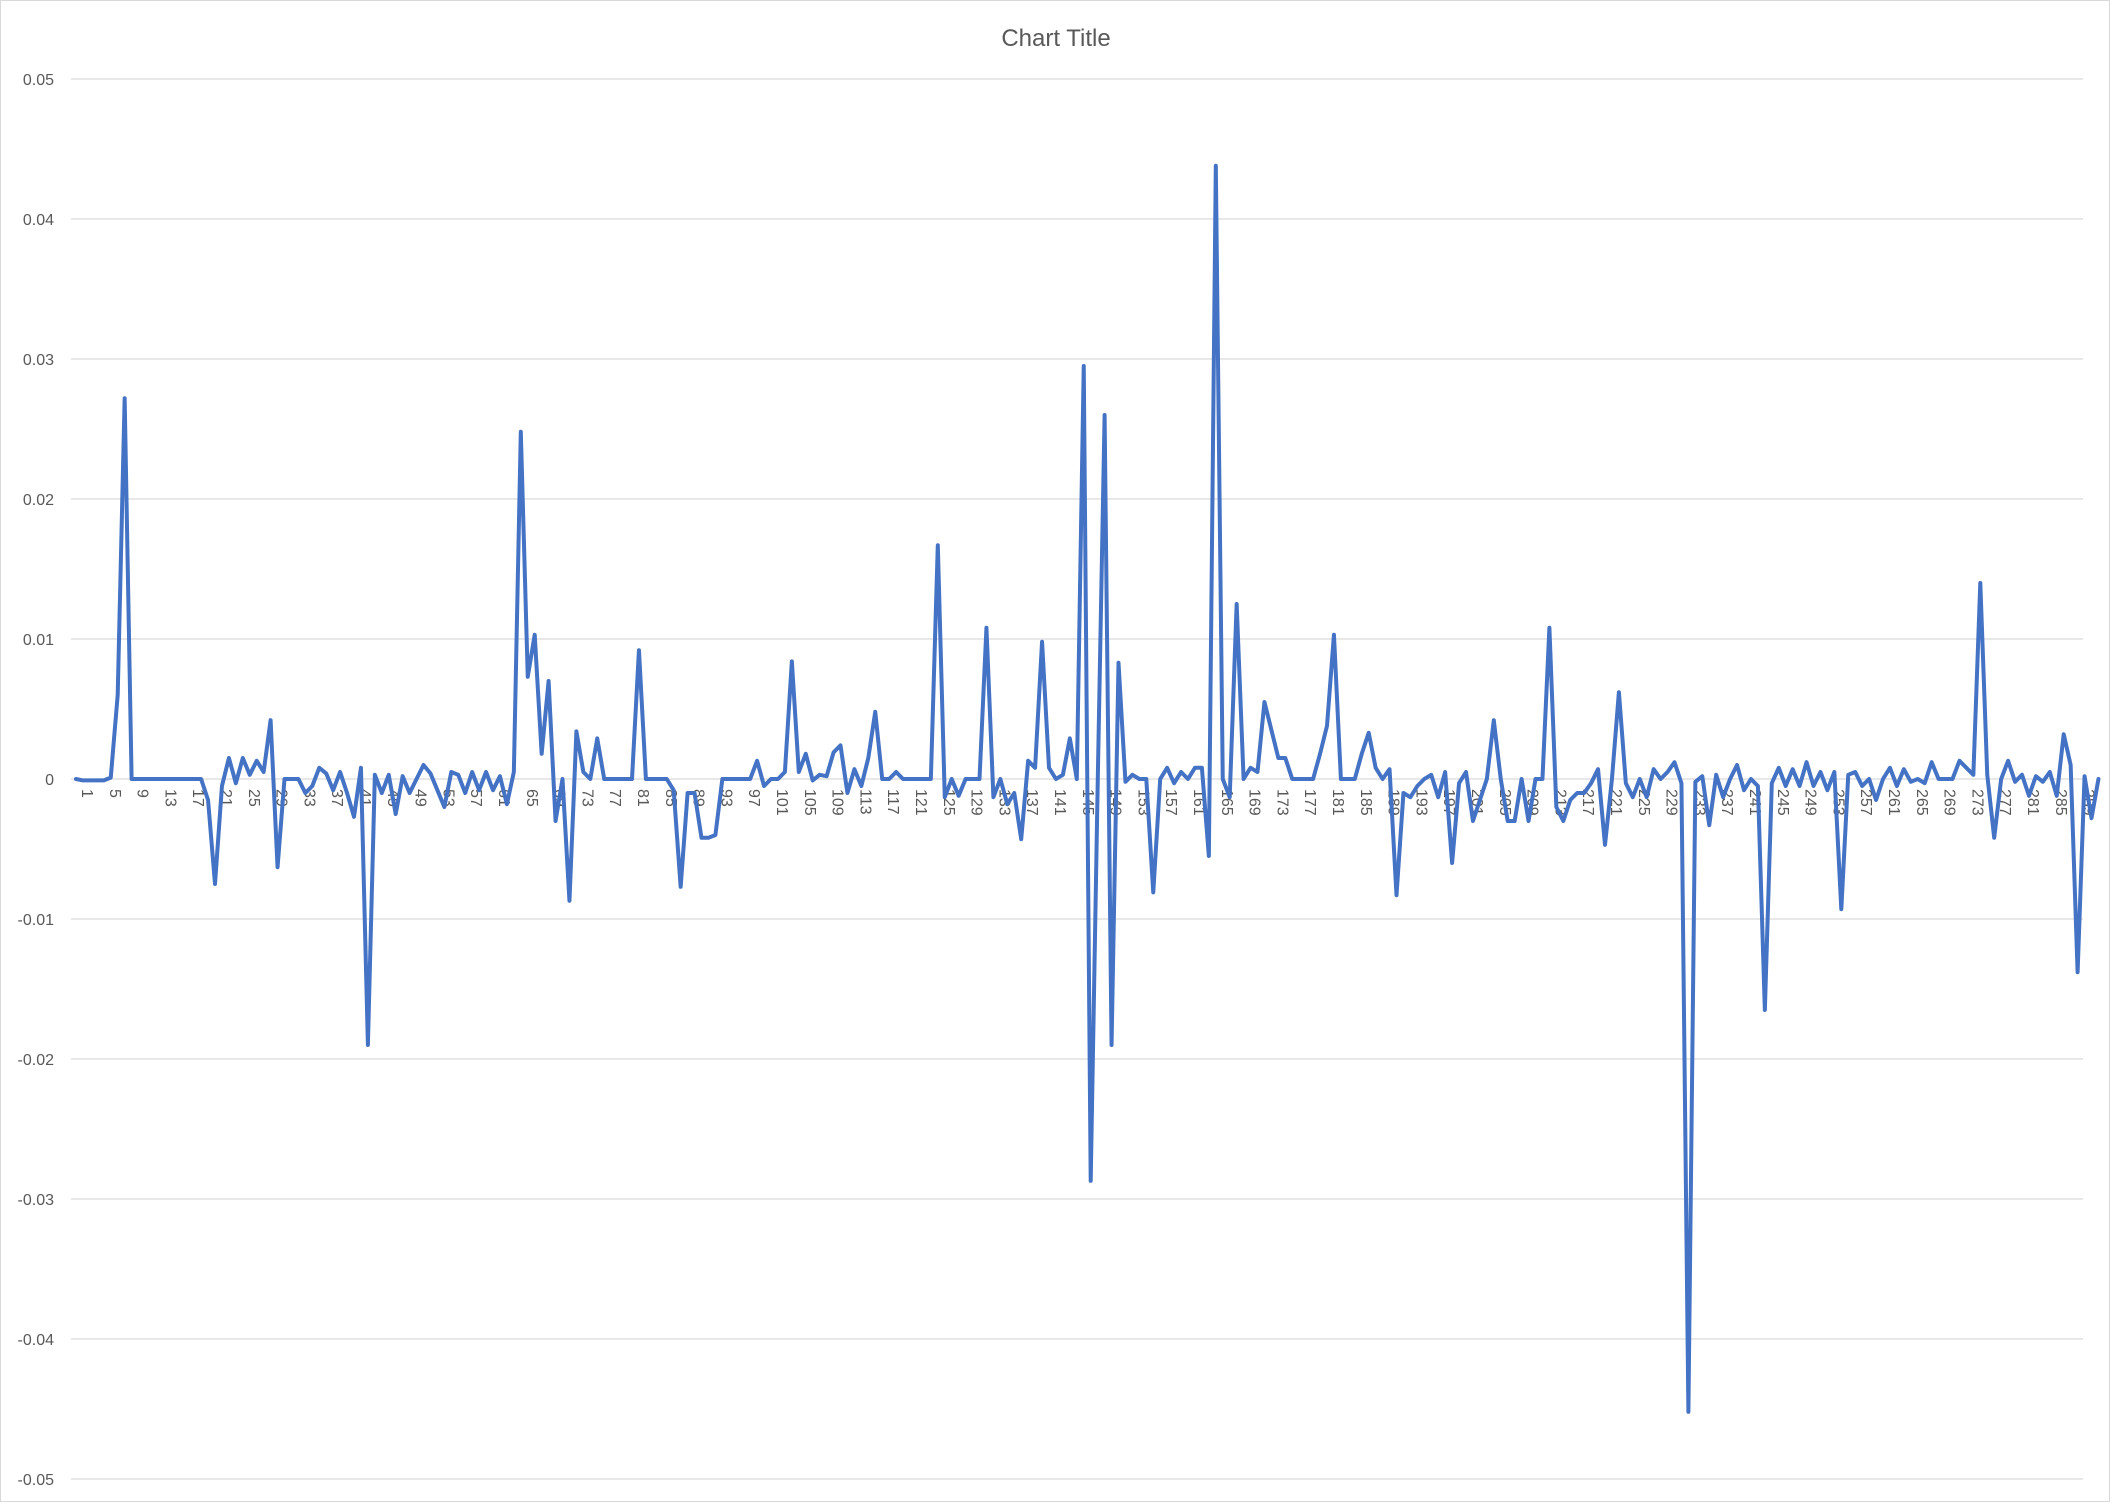 This screenshot has width=2112, height=1504. Describe the element at coordinates (642, 798) in the screenshot. I see `x-tick-label: 81` at that location.